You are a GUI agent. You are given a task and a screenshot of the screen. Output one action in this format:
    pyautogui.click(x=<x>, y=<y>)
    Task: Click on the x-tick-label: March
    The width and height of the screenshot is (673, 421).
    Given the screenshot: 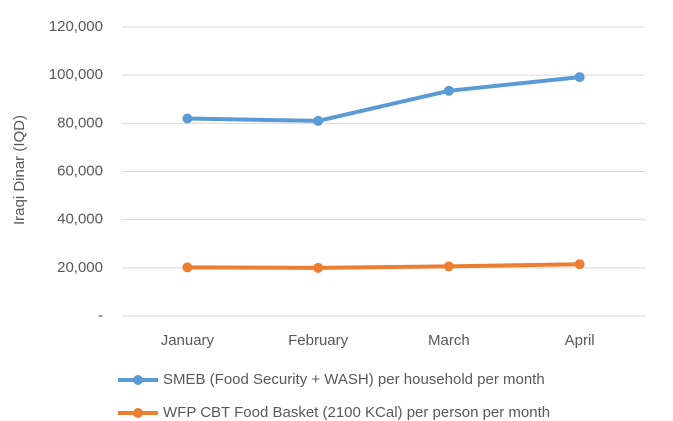 What is the action you would take?
    pyautogui.click(x=449, y=340)
    